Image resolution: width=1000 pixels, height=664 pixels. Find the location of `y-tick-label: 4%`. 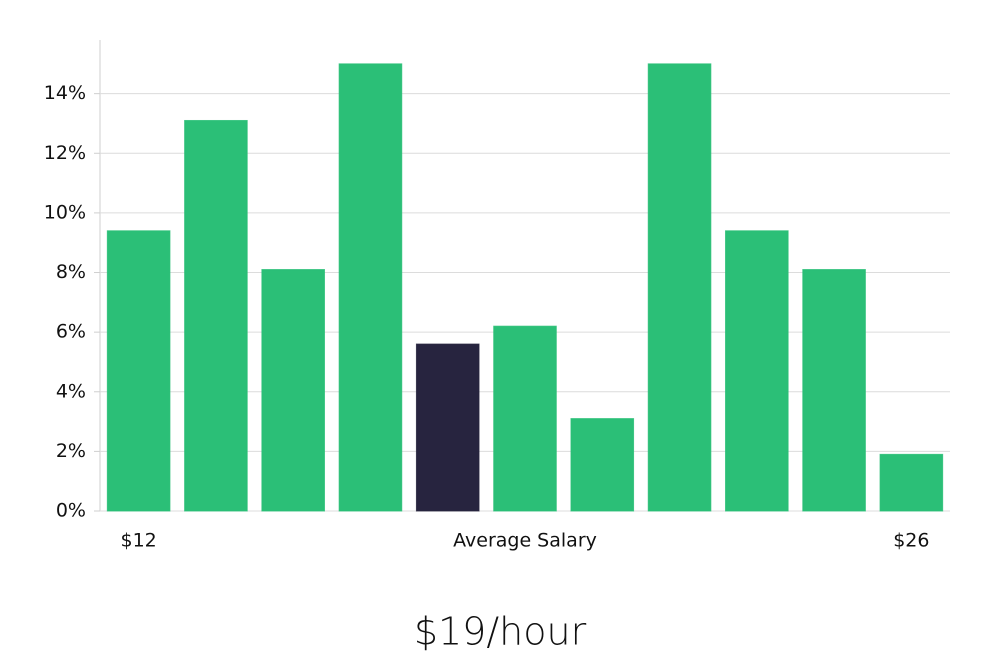

y-tick-label: 4% is located at coordinates (71, 391).